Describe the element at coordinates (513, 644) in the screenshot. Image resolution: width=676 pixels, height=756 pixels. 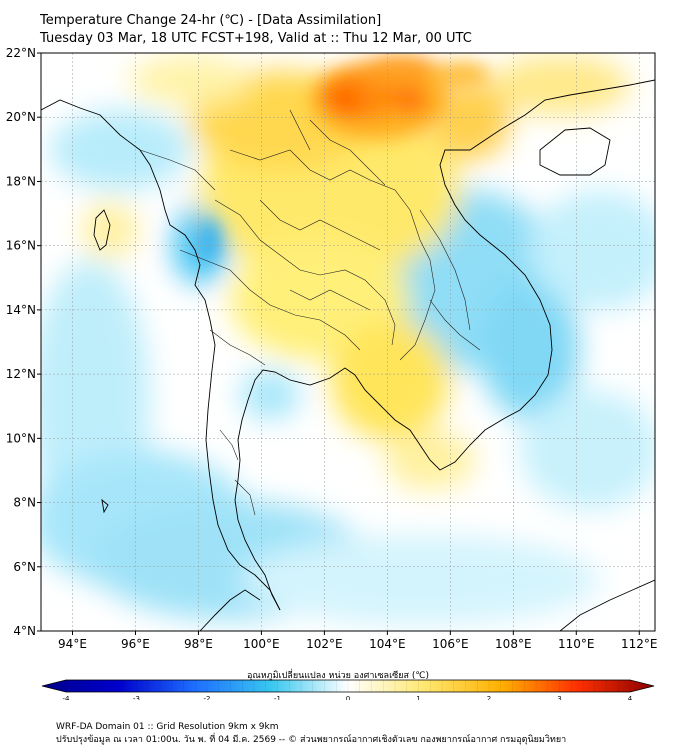
I see `lon-tick-label: 108°E` at that location.